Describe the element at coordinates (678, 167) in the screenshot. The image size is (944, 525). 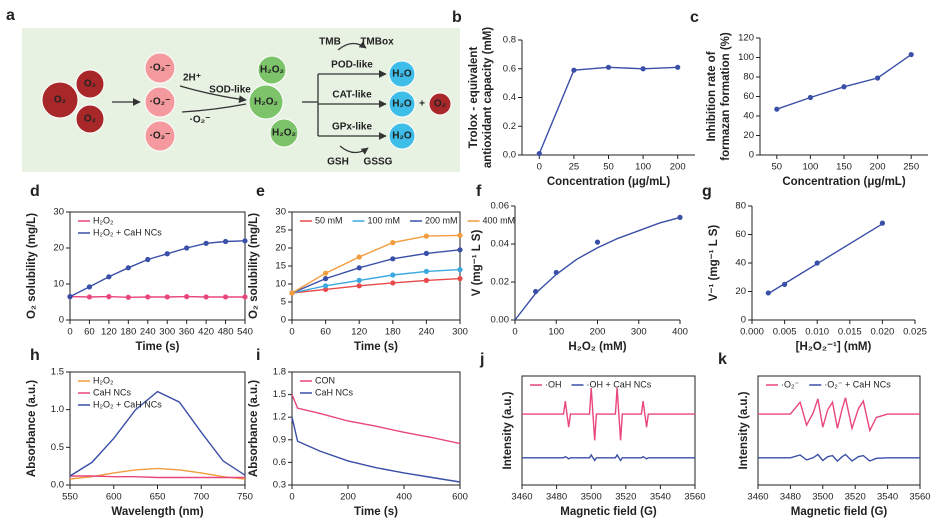
I see `x-tick-label: 200` at that location.